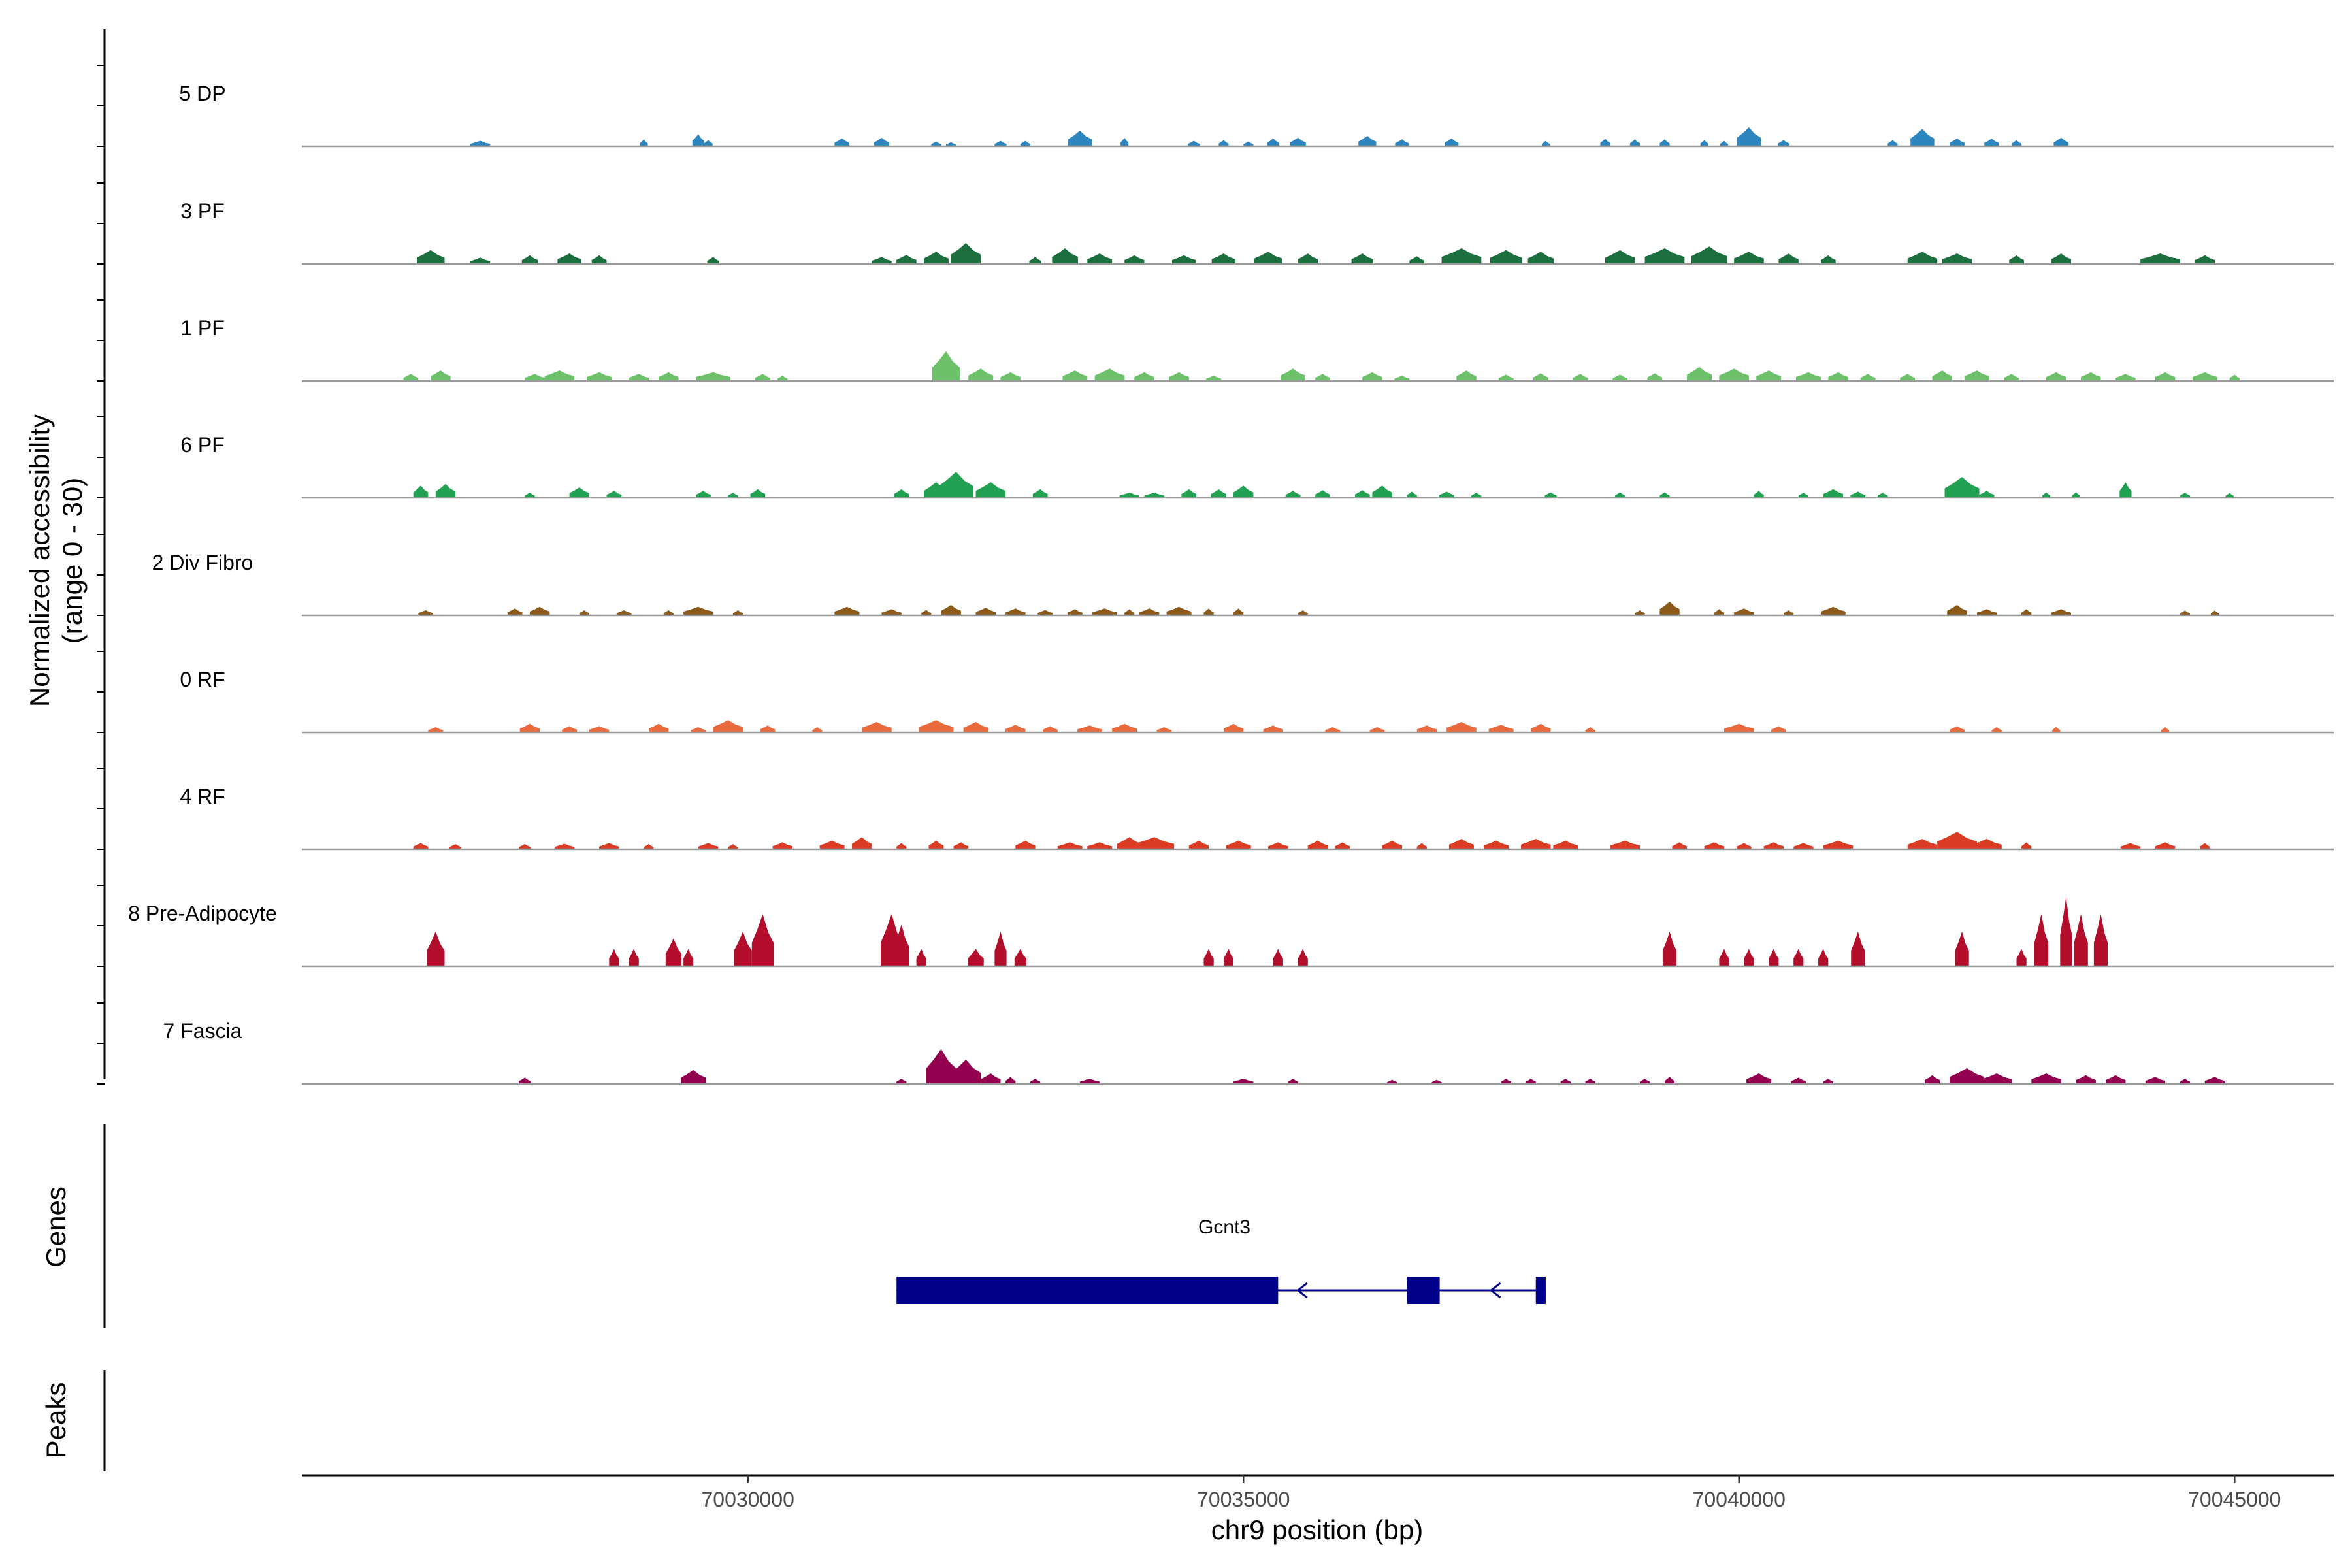 The width and height of the screenshot is (2352, 1568). Describe the element at coordinates (72, 561) in the screenshot. I see `y-axis-title-line2: (range 0 - 30)` at that location.